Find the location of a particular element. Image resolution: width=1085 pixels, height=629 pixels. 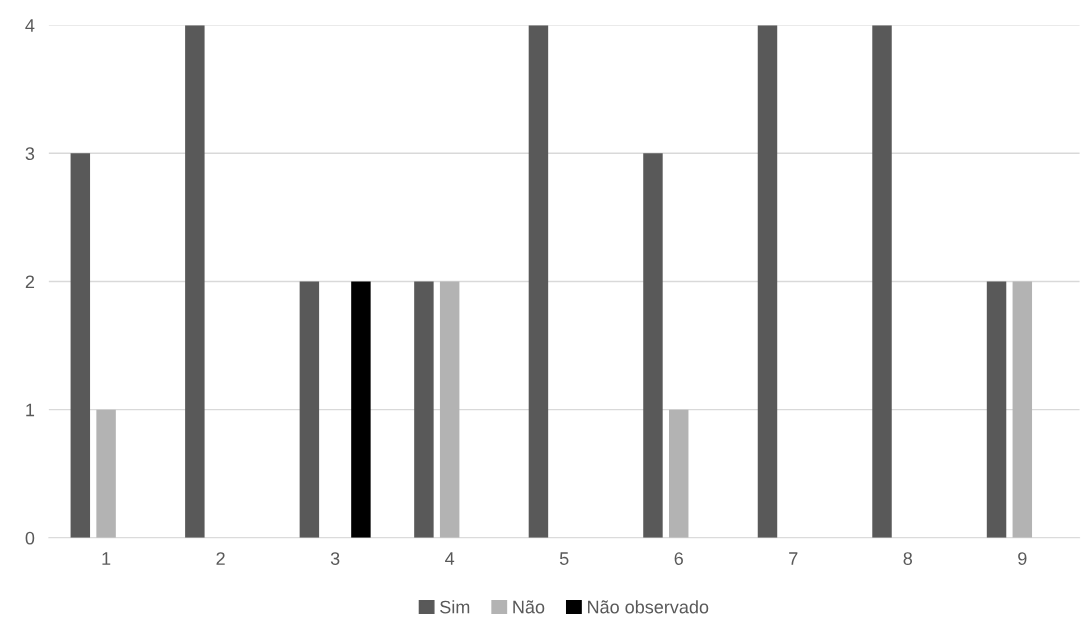

x-tick-label: 3 is located at coordinates (335, 558).